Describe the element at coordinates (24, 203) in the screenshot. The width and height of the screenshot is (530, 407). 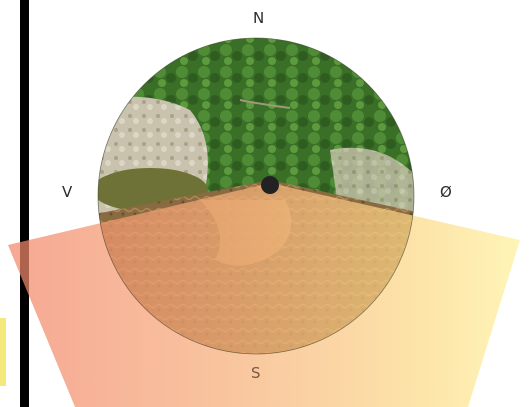
I see `left-frame-bar` at that location.